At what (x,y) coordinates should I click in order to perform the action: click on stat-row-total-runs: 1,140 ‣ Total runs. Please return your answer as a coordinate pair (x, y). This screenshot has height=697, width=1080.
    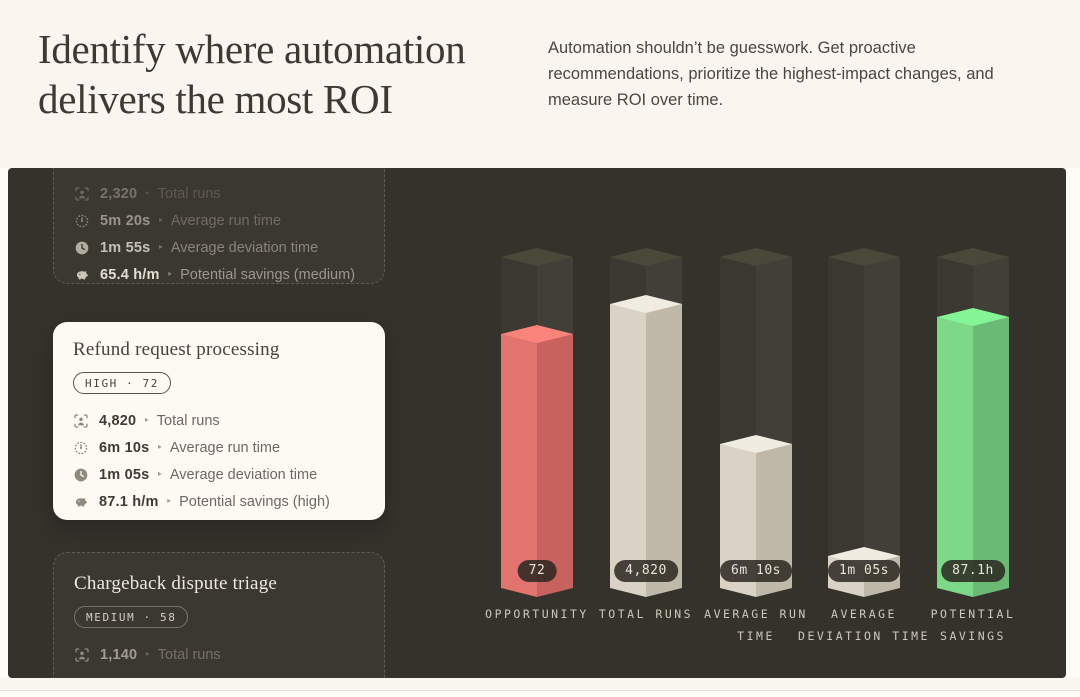
    Looking at the image, I should click on (219, 654).